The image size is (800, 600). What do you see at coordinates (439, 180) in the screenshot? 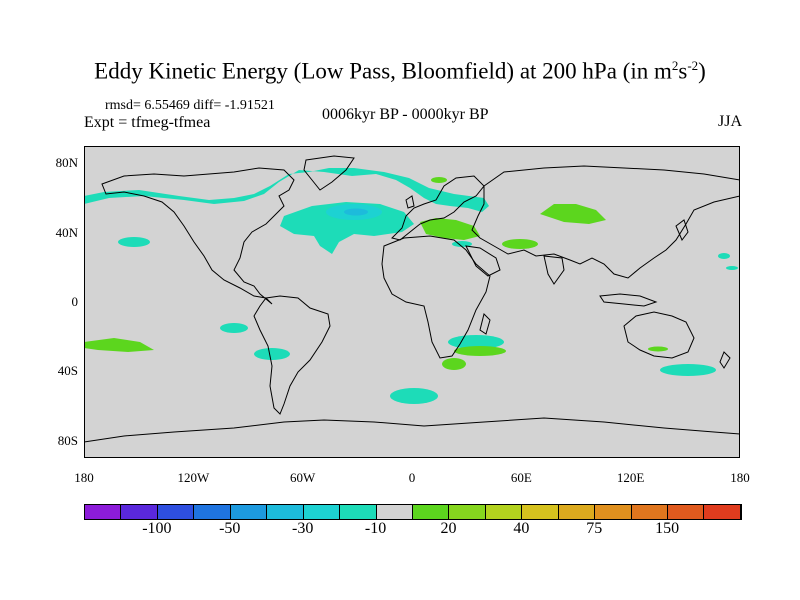
I see `scandinavia-positive-anomaly` at bounding box center [439, 180].